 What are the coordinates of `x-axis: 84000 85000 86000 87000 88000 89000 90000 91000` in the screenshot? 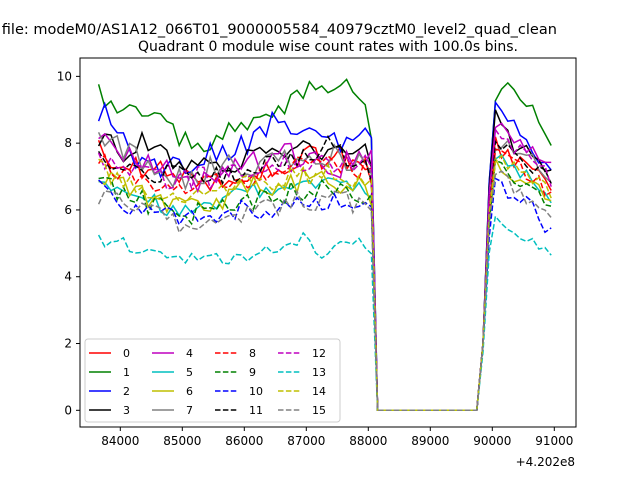 It's located at (337, 437).